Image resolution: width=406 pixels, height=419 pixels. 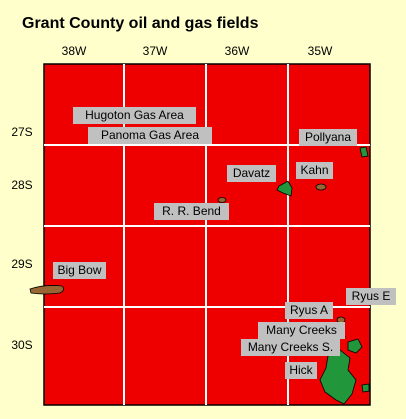 I want to click on field-label: Hick, so click(x=301, y=370).